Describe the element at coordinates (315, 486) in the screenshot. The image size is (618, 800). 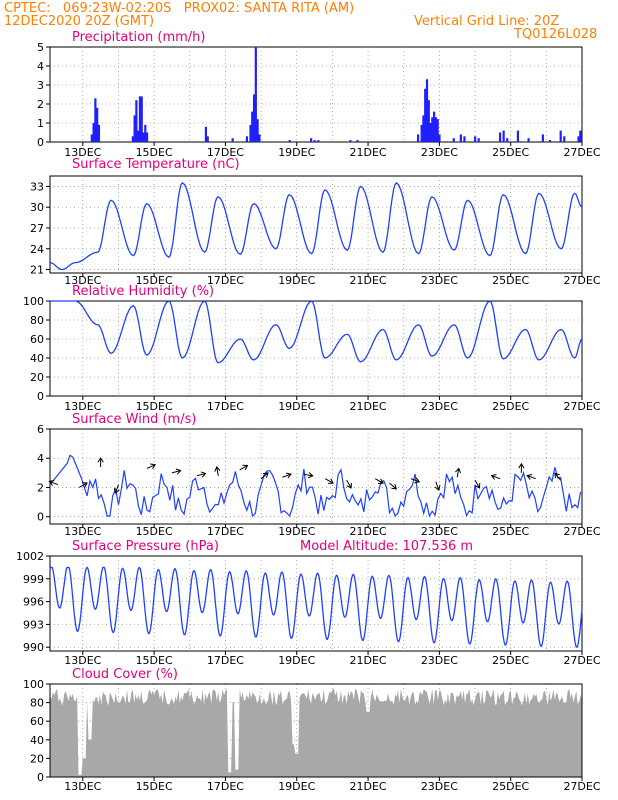
I see `wind-speed-line` at that location.